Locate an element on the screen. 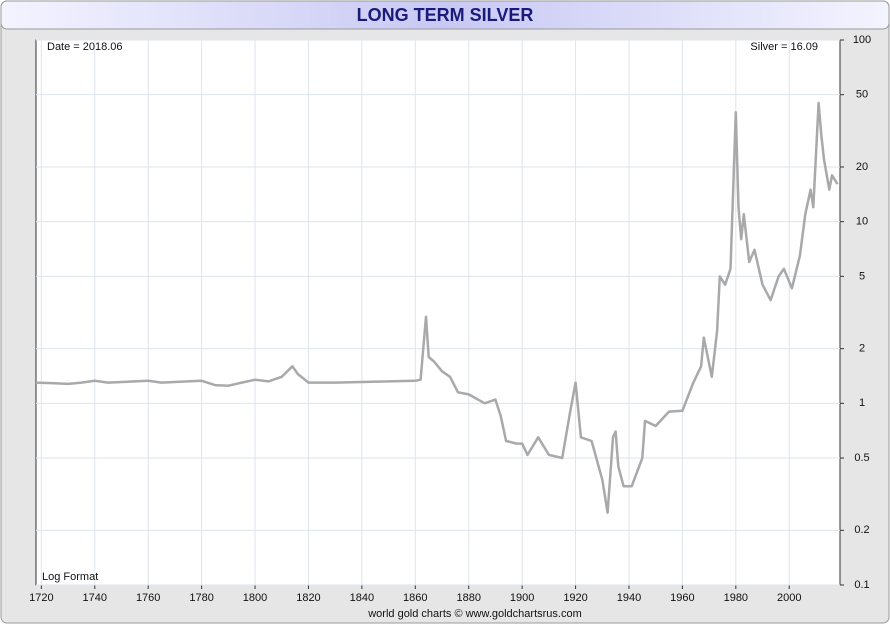 Image resolution: width=890 pixels, height=625 pixels. x-tick-label: 1860 is located at coordinates (415, 598).